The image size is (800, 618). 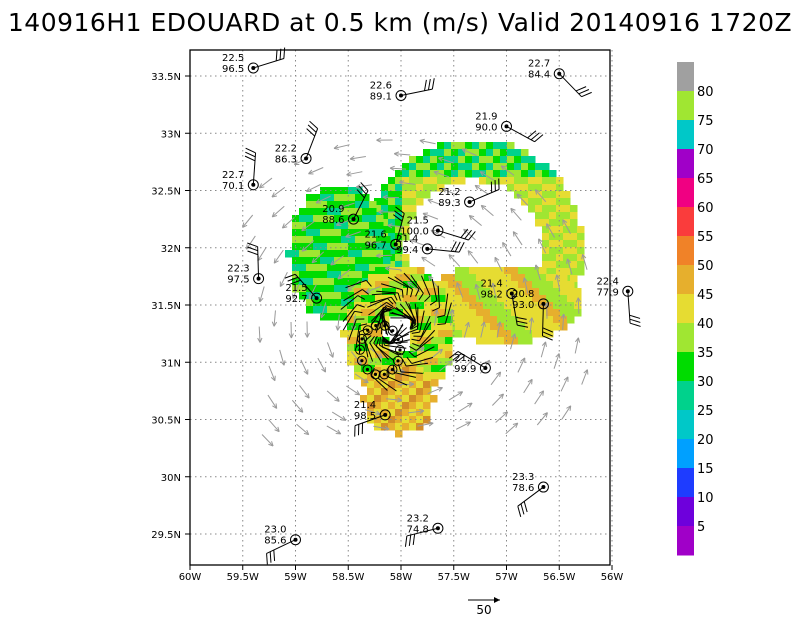 What do you see at coordinates (509, 127) in the screenshot?
I see `station-marker: 21.990.0` at bounding box center [509, 127].